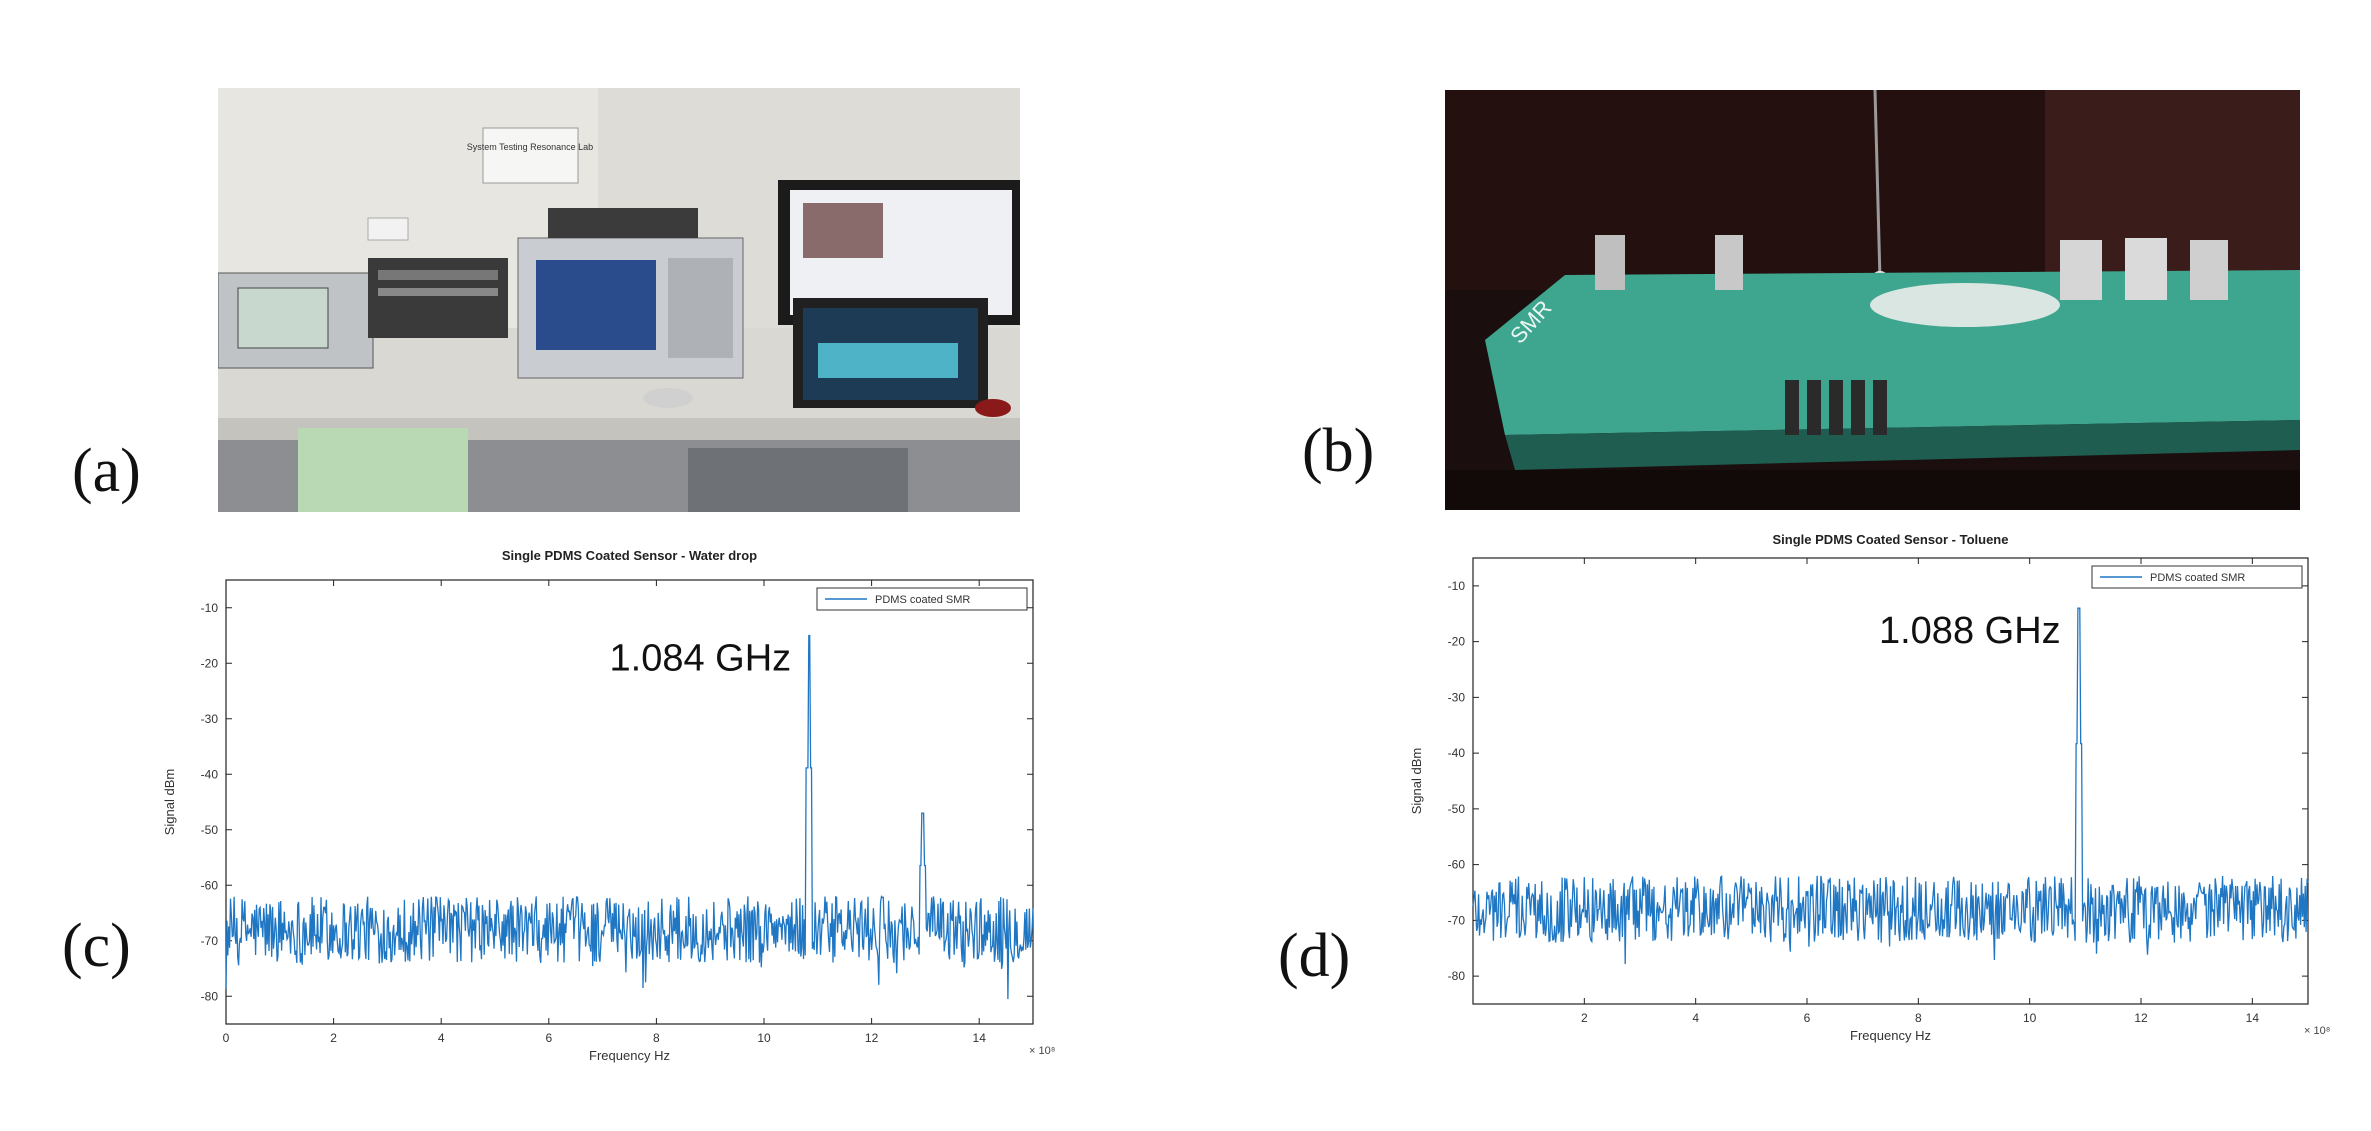  Describe the element at coordinates (1890, 786) in the screenshot. I see `series-line-d` at that location.